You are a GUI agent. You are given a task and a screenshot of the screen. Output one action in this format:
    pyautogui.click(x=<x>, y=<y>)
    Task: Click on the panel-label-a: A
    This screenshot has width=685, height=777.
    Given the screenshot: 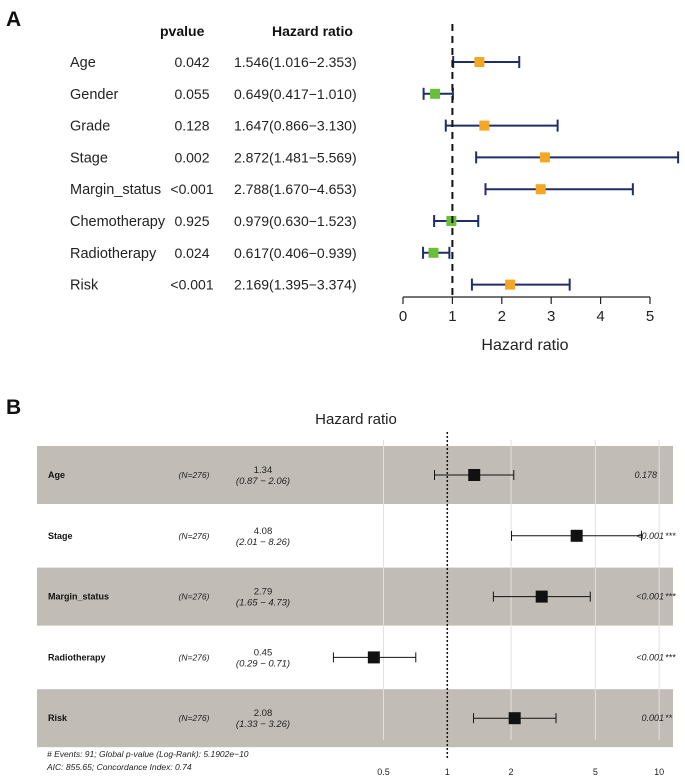 What is the action you would take?
    pyautogui.click(x=13, y=19)
    